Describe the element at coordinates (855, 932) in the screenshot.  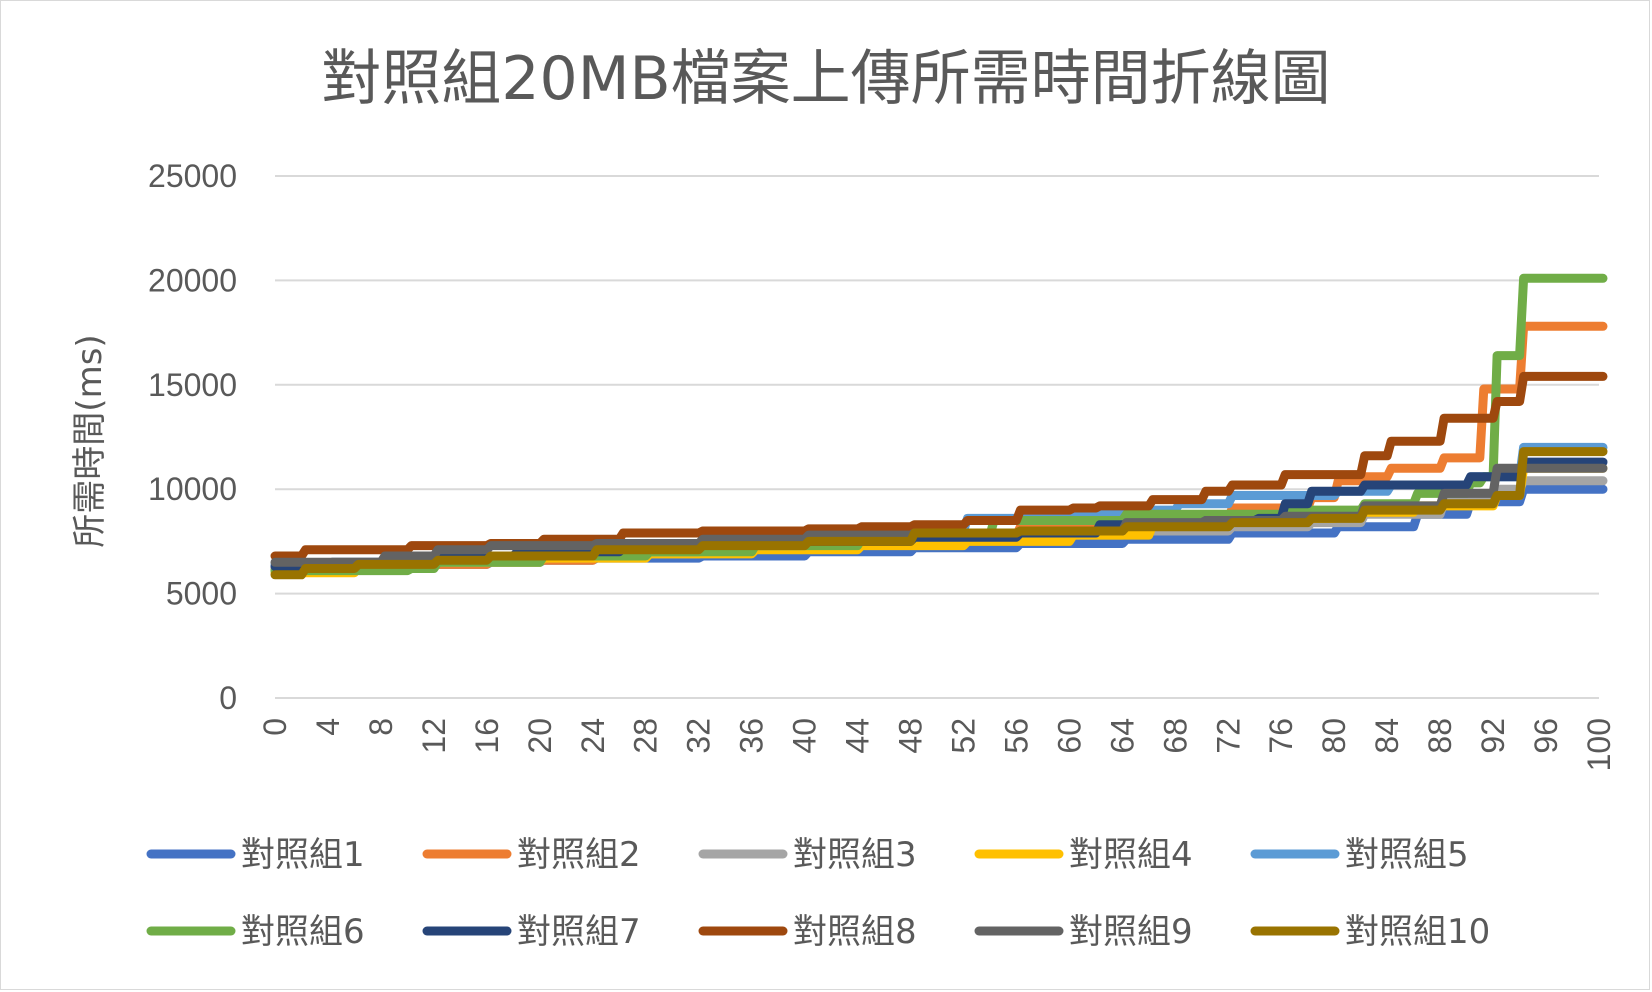
I see `legend-label: 對照組8` at that location.